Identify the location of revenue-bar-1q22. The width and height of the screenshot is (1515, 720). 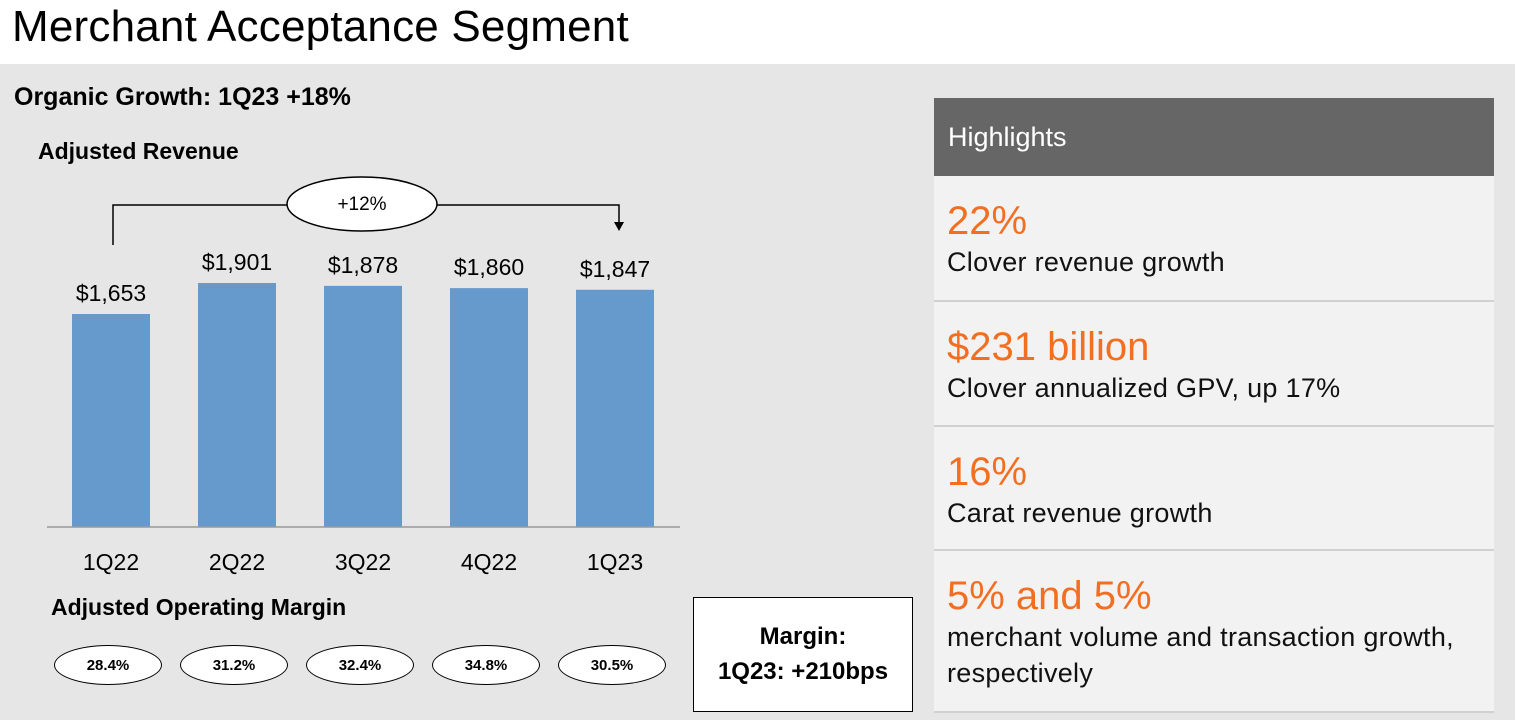
(111, 420).